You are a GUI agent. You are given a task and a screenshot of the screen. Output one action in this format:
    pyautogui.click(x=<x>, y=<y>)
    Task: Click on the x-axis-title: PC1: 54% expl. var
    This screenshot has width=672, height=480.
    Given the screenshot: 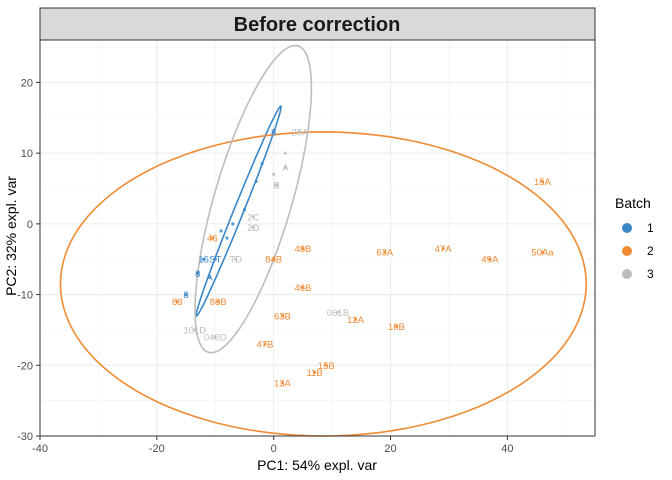 What is the action you would take?
    pyautogui.click(x=317, y=465)
    